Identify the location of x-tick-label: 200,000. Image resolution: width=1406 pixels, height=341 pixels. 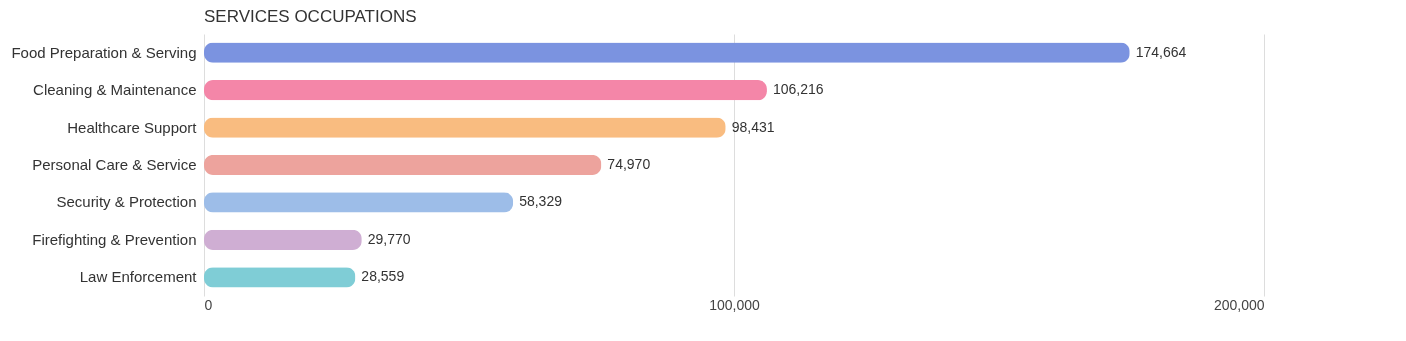
(1239, 304).